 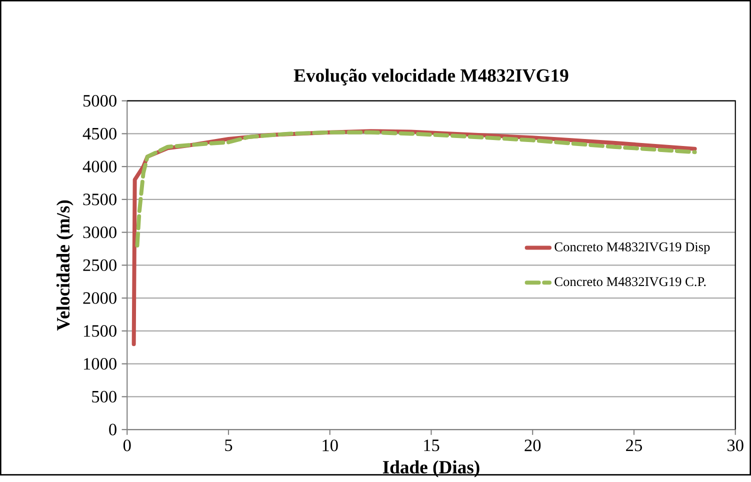 What do you see at coordinates (630, 281) in the screenshot?
I see `legend-label: Concreto M4832IVG19 C.P.` at bounding box center [630, 281].